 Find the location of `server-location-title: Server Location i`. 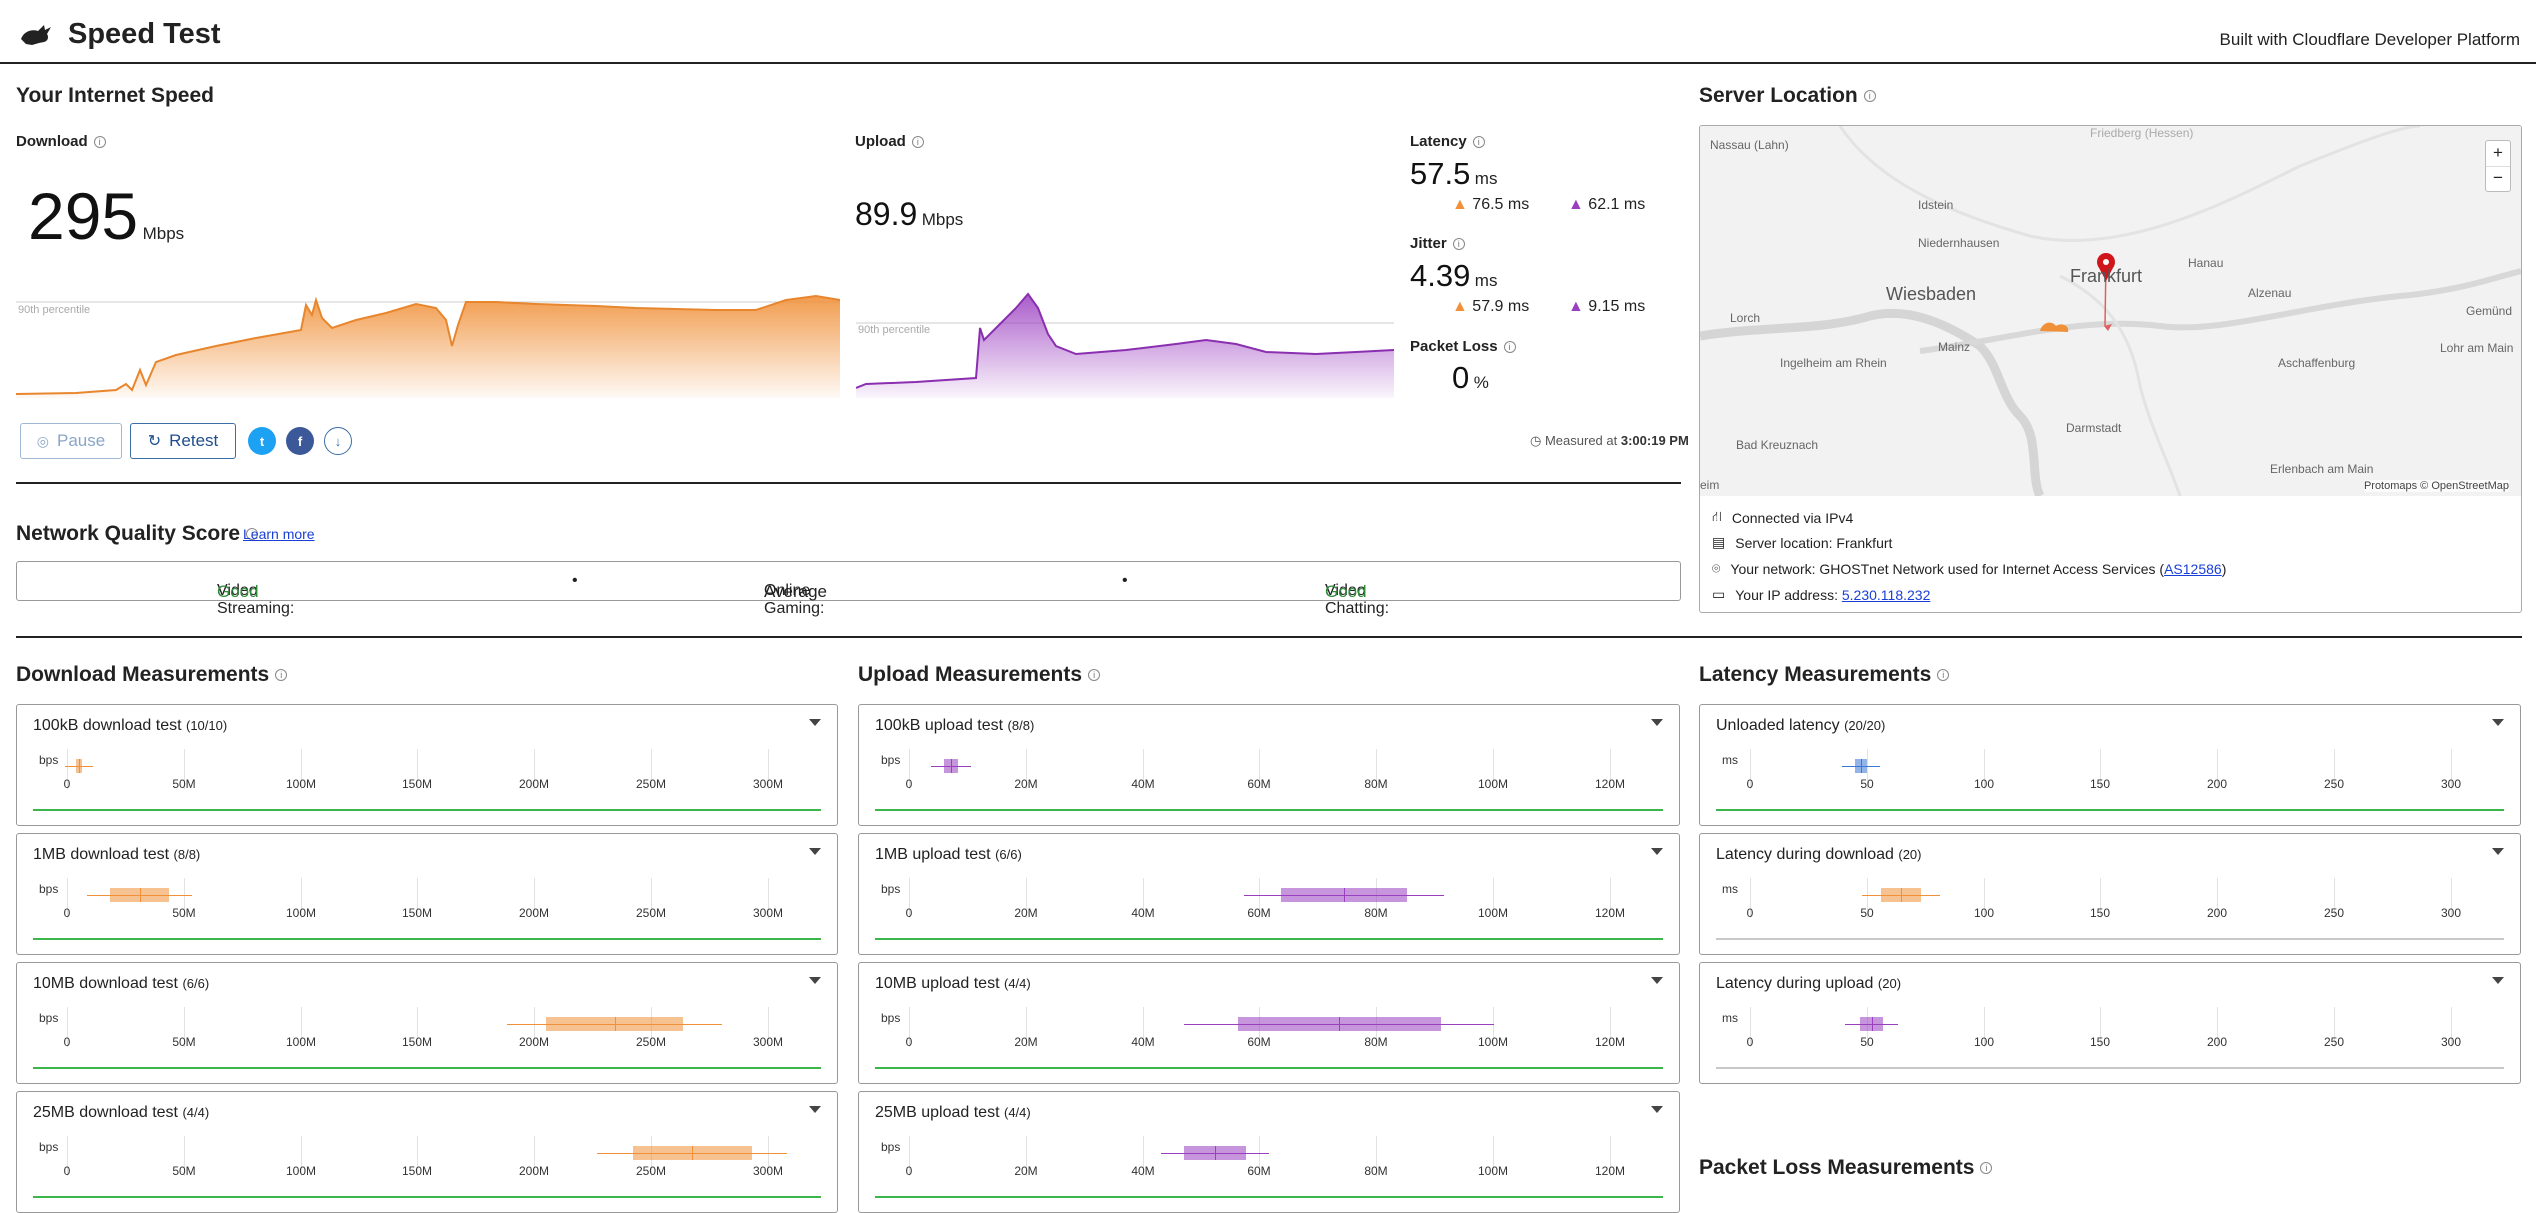

server-location-title: Server Location i is located at coordinates (1787, 96).